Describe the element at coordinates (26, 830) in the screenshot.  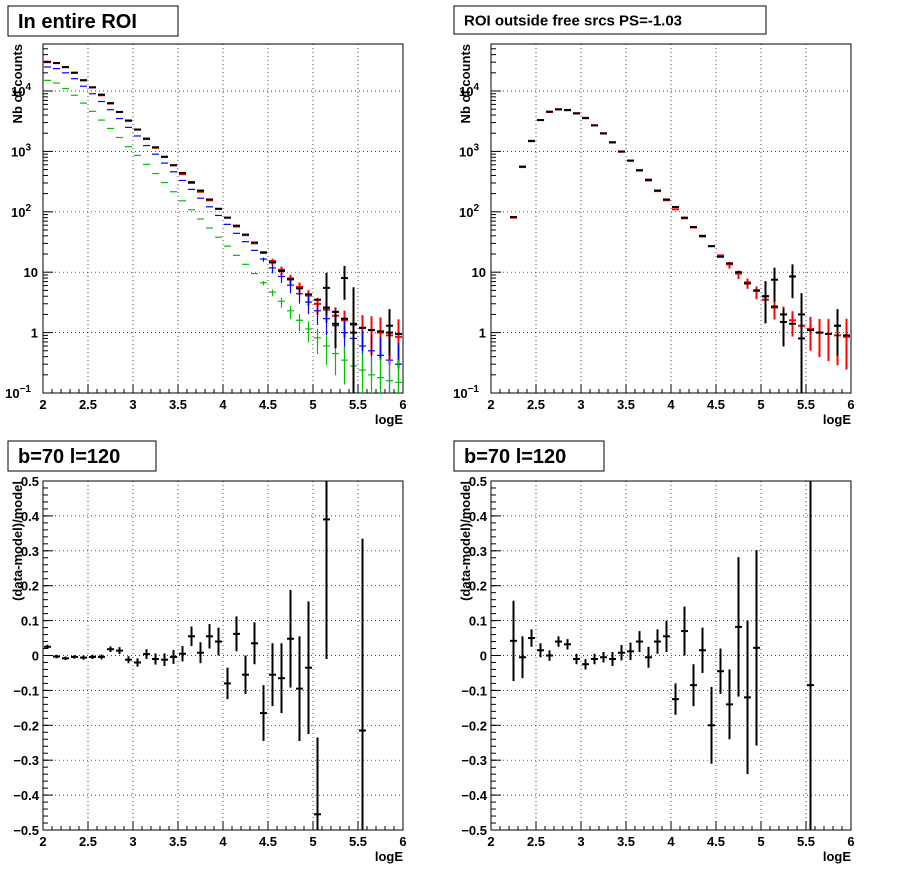
I see `y-tick-label: −0.5` at that location.